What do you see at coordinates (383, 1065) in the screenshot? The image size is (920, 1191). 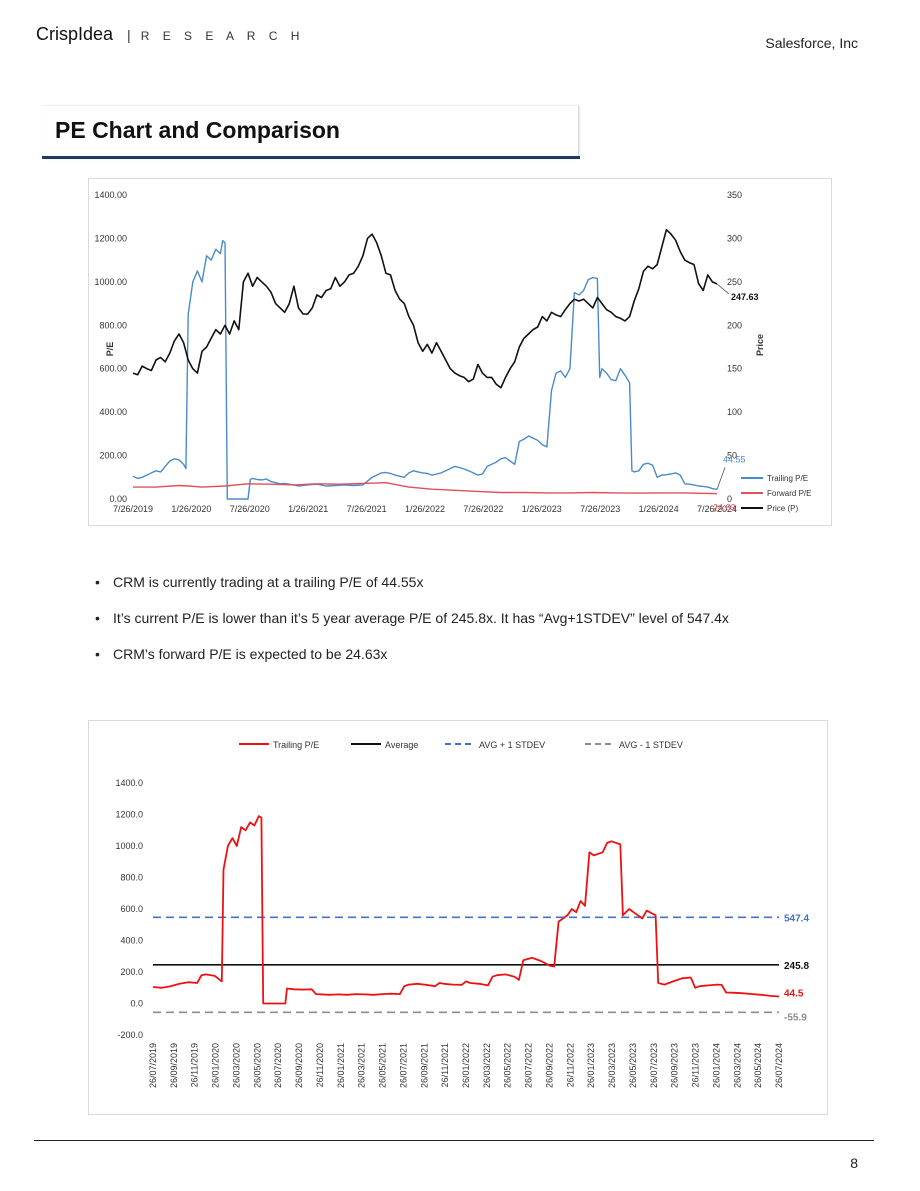 I see `x-tick-label: 26/05/2021` at bounding box center [383, 1065].